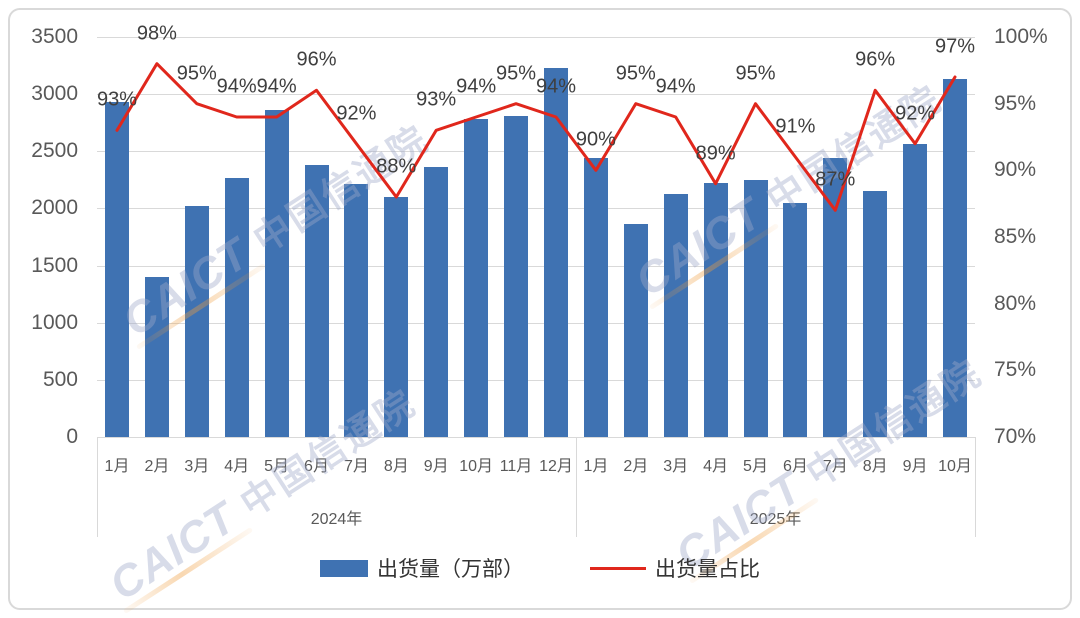  I want to click on legend-item-ratio: 出货量占比, so click(675, 568).